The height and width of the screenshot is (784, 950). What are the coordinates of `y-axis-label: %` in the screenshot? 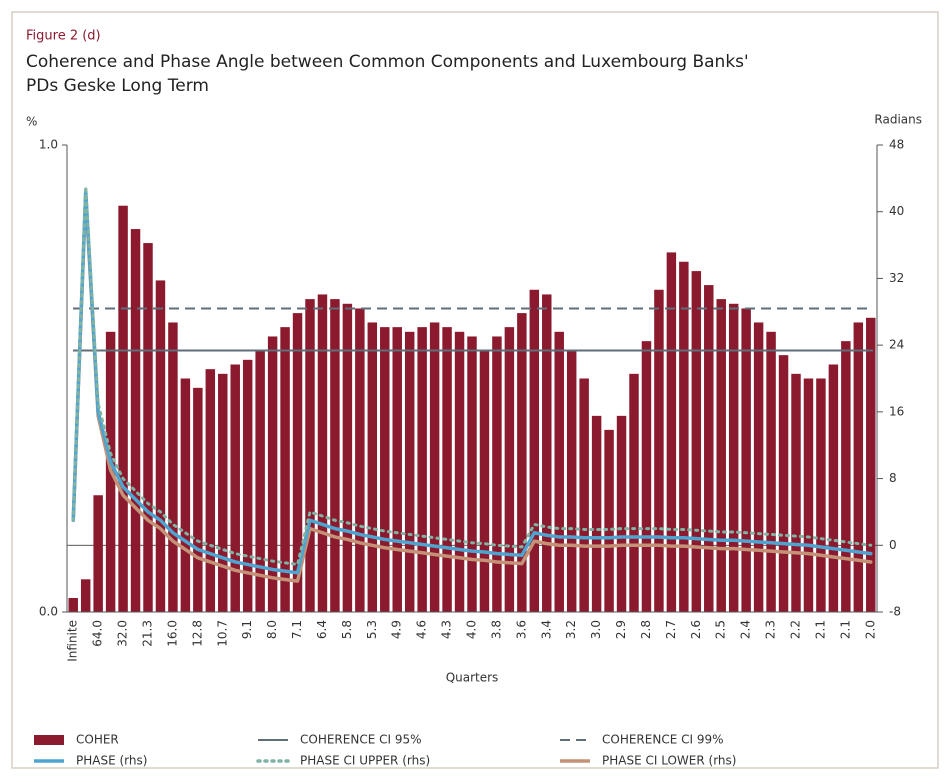 It's located at (31, 122).